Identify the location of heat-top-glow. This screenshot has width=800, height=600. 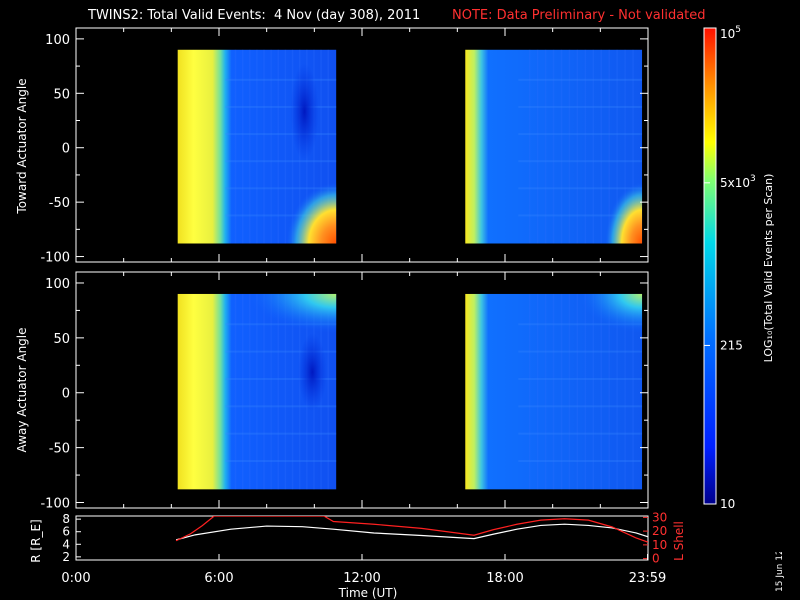
(602, 318).